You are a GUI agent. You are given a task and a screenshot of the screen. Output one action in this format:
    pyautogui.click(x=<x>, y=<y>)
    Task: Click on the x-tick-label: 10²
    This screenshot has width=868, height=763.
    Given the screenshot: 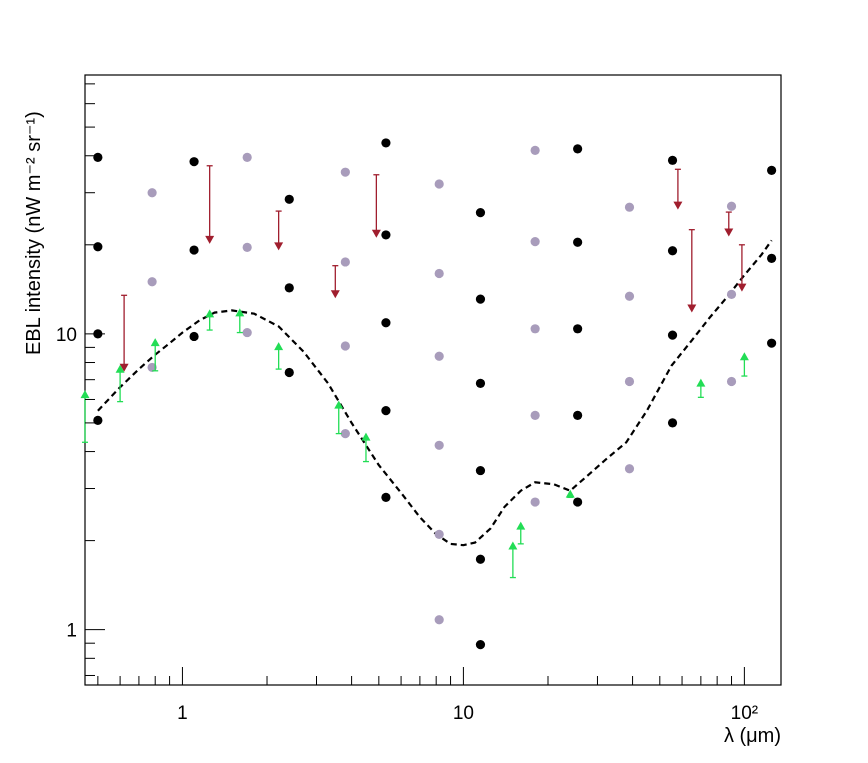 What is the action you would take?
    pyautogui.click(x=744, y=713)
    